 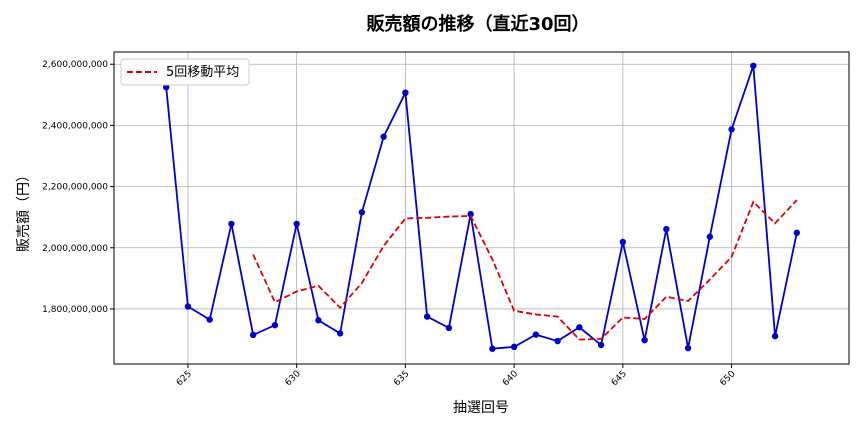 What do you see at coordinates (481, 408) in the screenshot?
I see `x-axis-label: 抽選回号` at bounding box center [481, 408].